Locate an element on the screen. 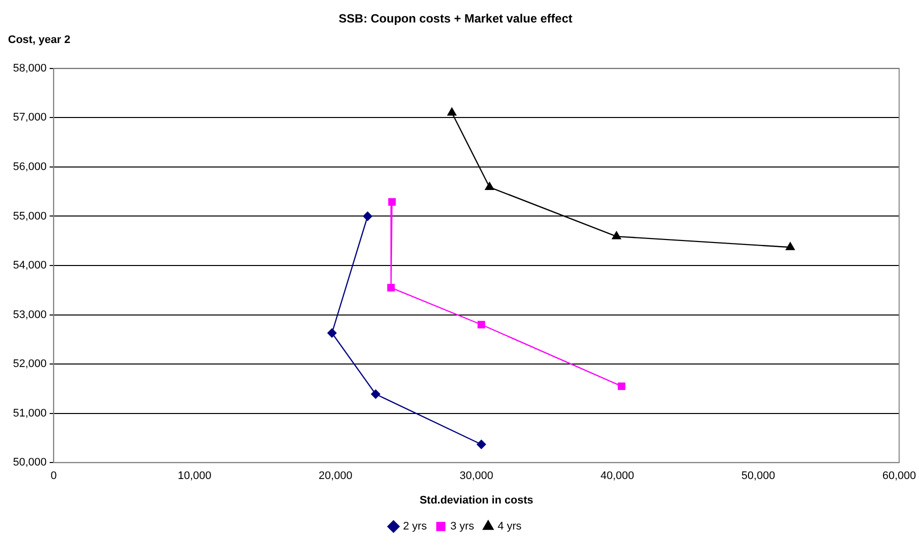 The height and width of the screenshot is (546, 919). y-tick-label: 52,000 is located at coordinates (29, 364).